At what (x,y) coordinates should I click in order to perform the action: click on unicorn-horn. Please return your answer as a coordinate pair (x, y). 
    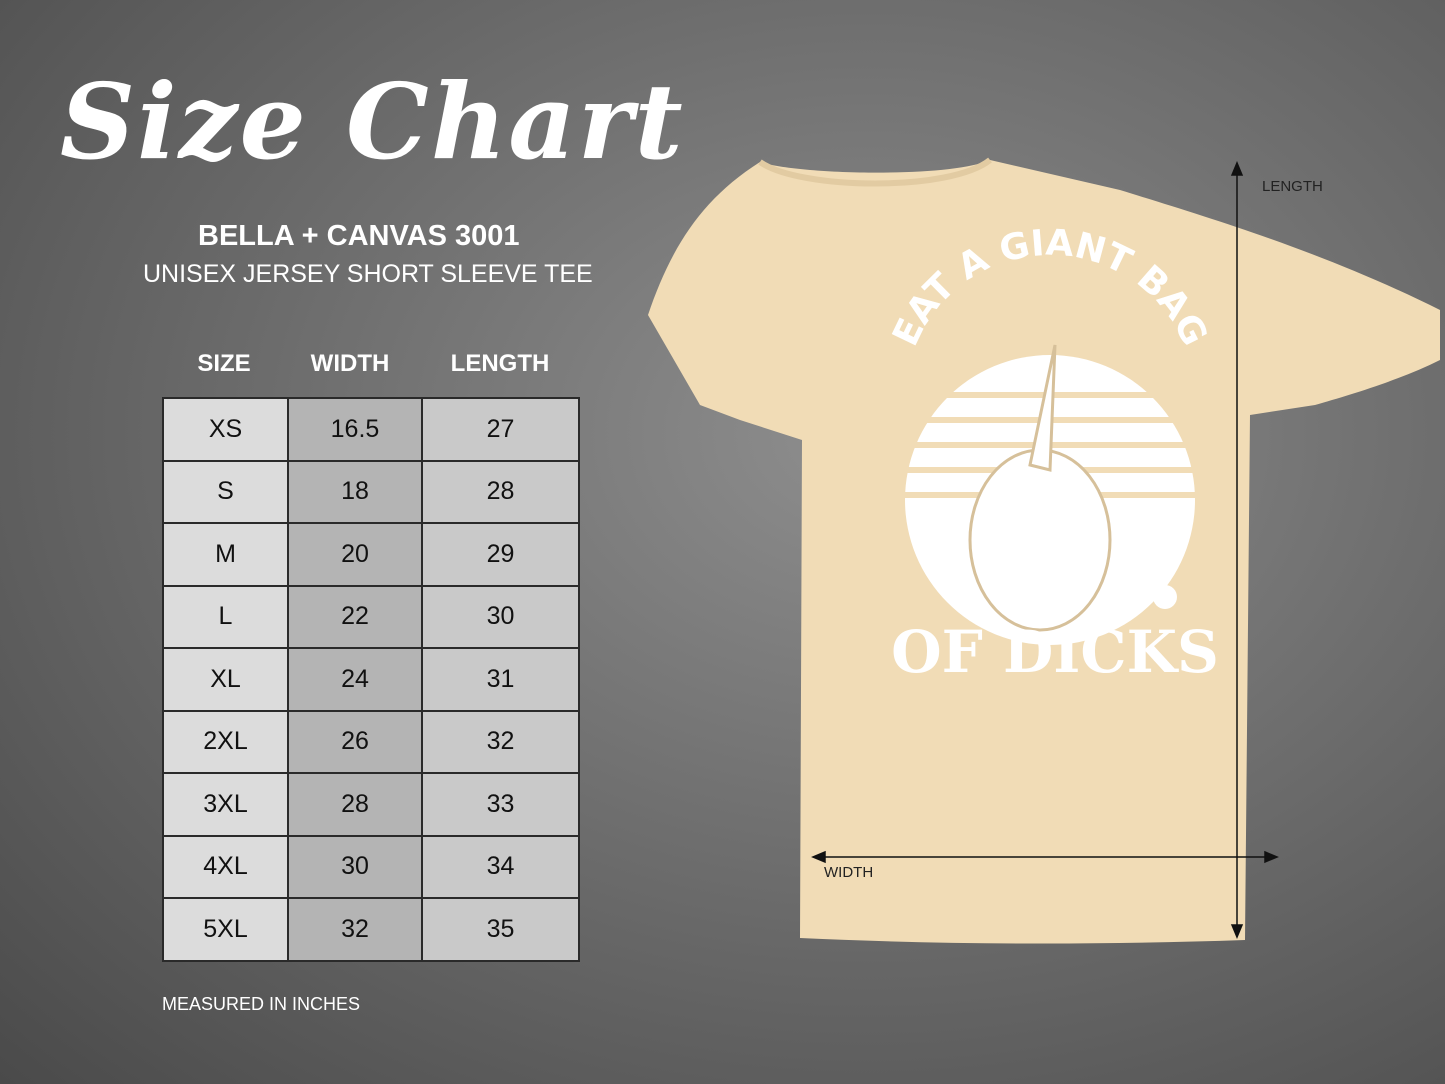
    Looking at the image, I should click on (1042, 408).